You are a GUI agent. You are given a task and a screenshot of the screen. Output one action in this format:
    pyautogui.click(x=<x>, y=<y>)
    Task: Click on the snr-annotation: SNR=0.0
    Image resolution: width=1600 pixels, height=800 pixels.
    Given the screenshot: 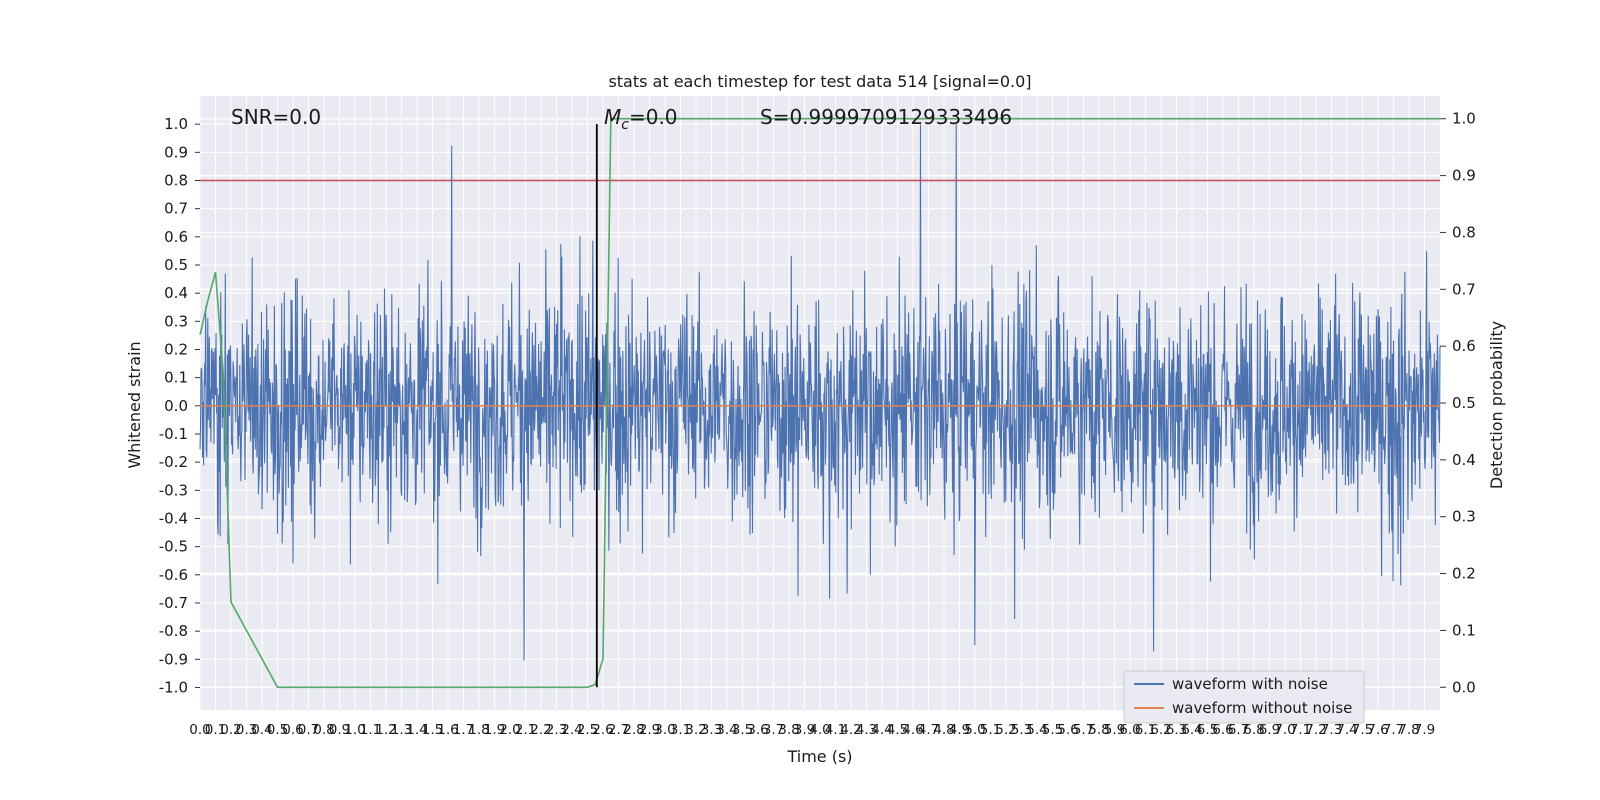 What is the action you would take?
    pyautogui.click(x=276, y=117)
    